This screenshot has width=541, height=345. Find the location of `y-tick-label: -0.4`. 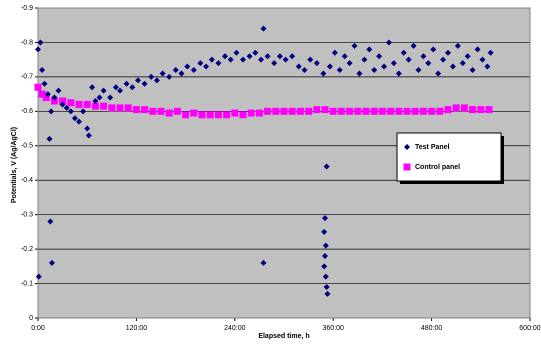

y-tick-label: -0.4 is located at coordinates (27, 180).